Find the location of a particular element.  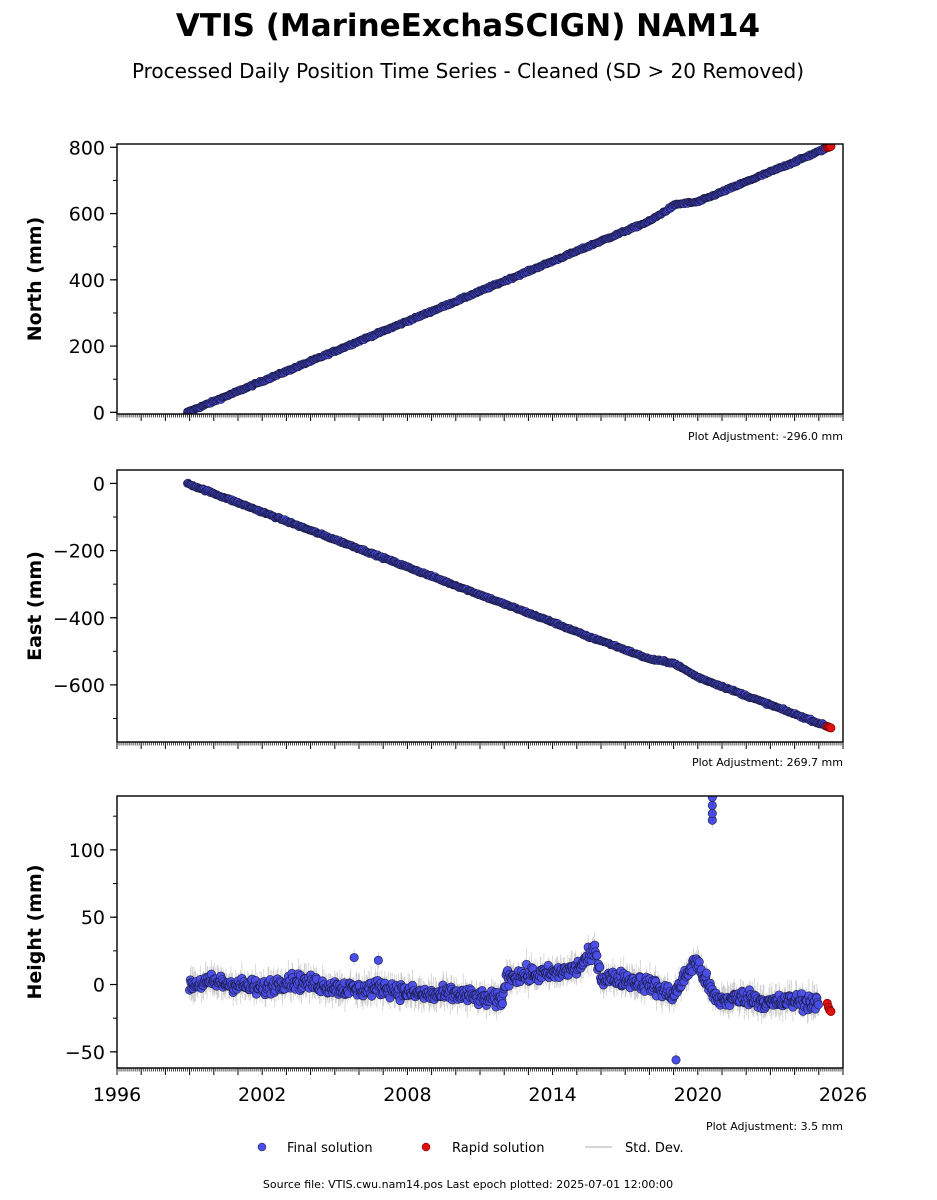

y-tick-label: 50 is located at coordinates (93, 918).